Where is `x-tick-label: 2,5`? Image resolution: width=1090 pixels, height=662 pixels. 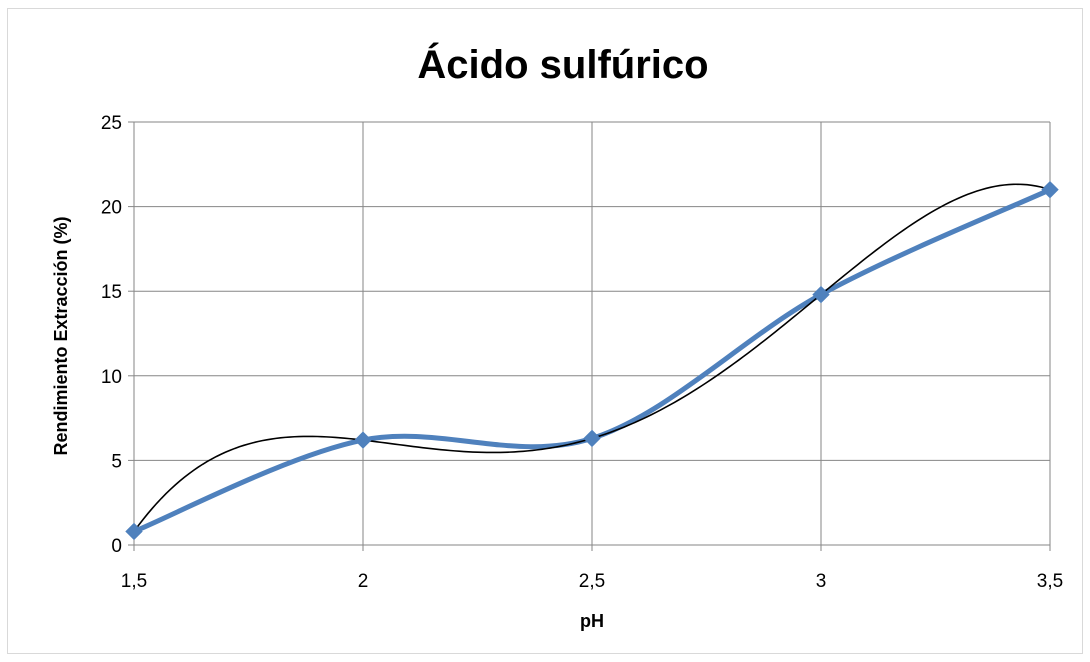 x-tick-label: 2,5 is located at coordinates (592, 581).